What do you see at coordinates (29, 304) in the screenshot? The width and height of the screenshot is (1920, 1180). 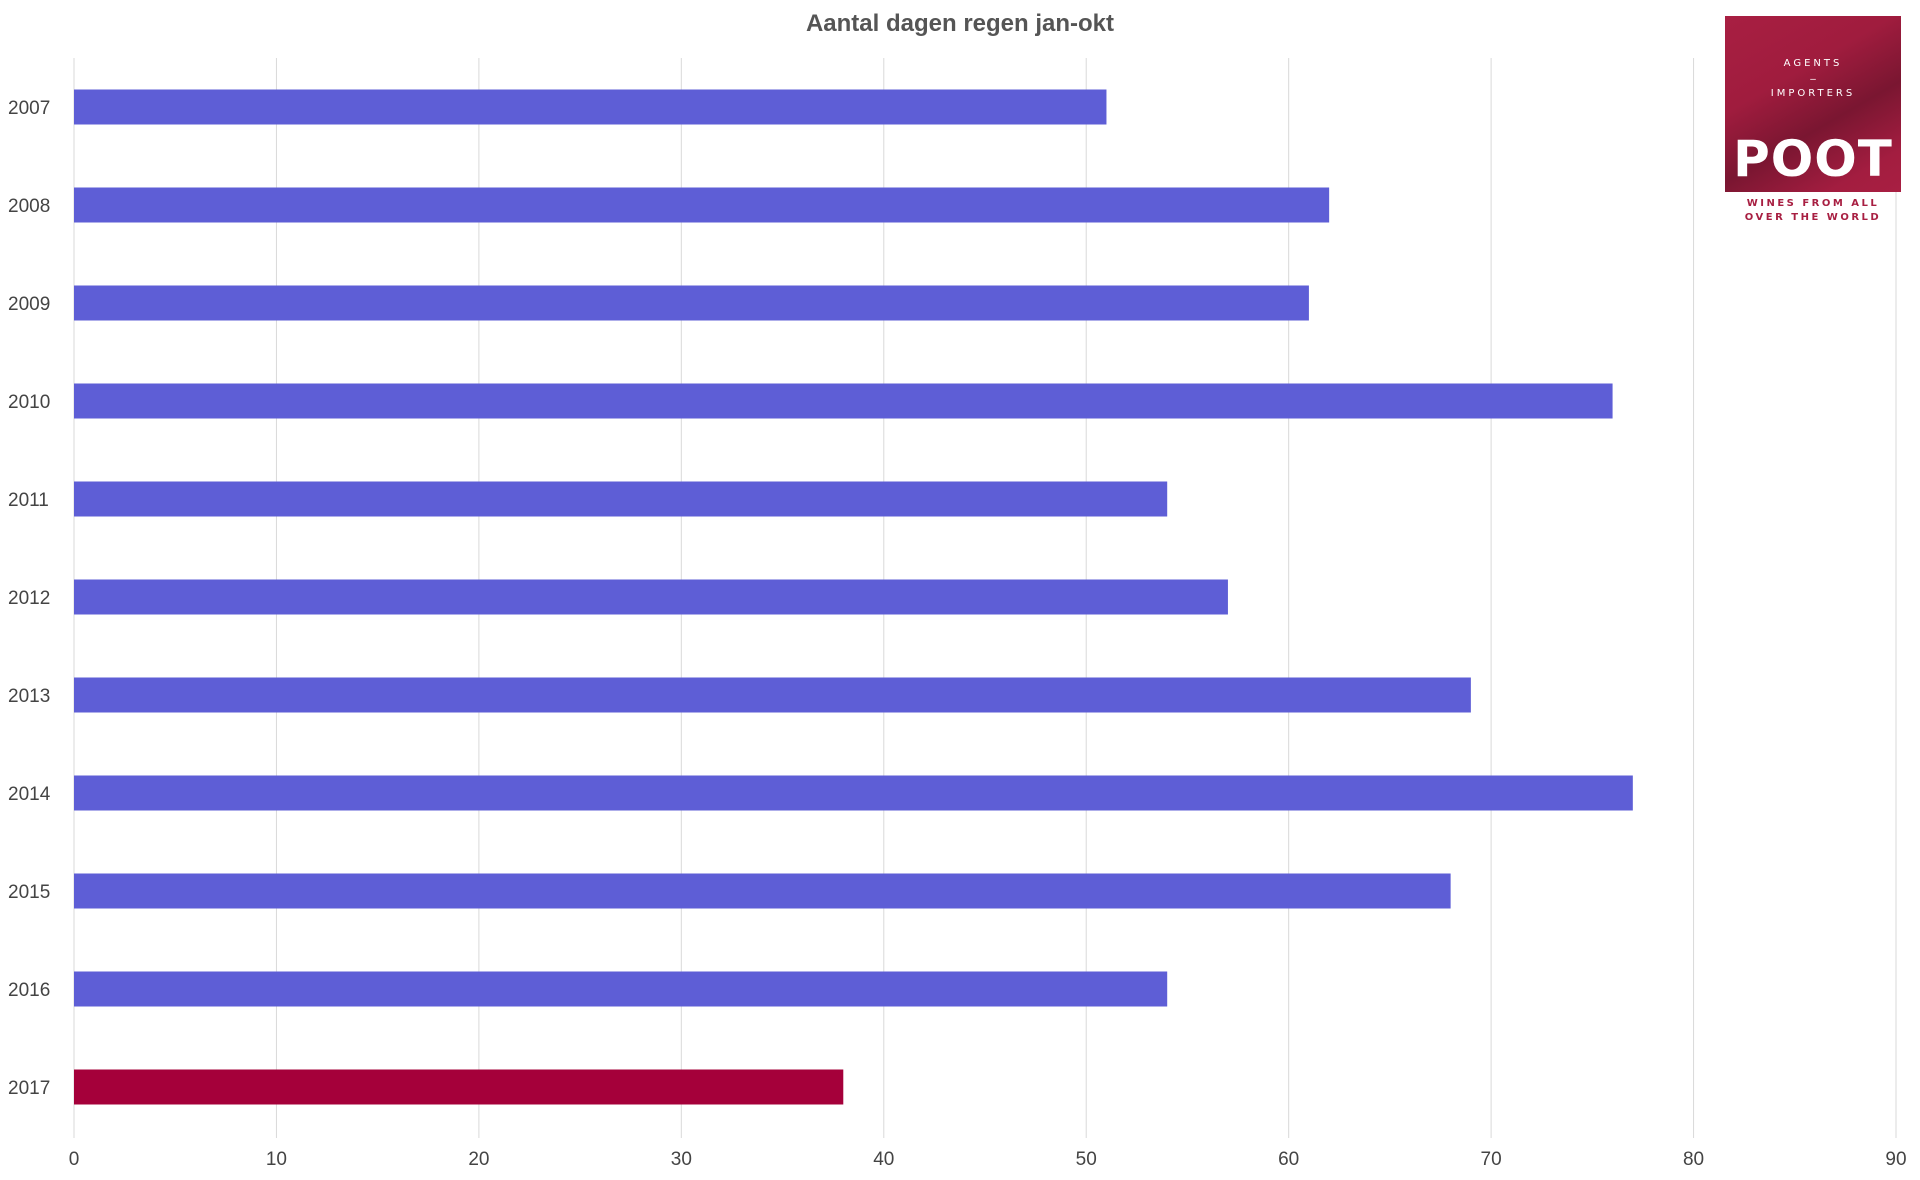 I see `y-tick-label-2009: 2009` at bounding box center [29, 304].